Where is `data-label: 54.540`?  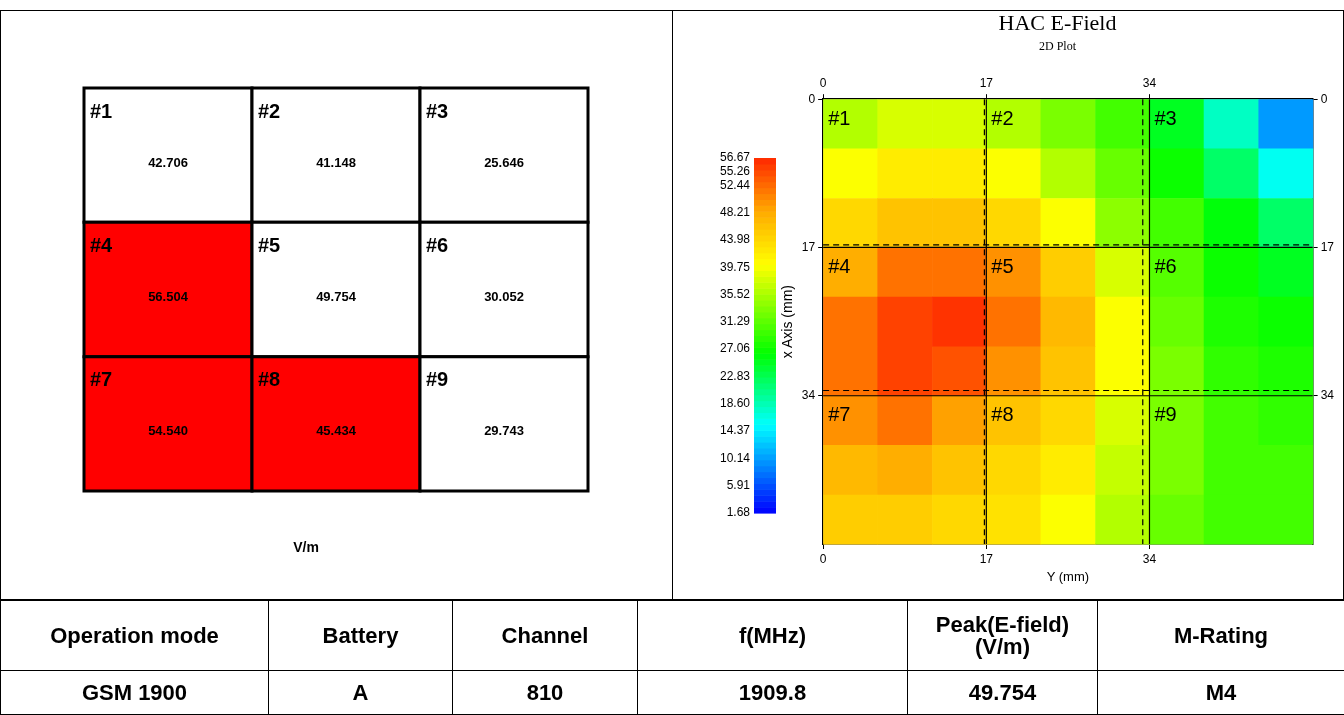
data-label: 54.540 is located at coordinates (168, 431).